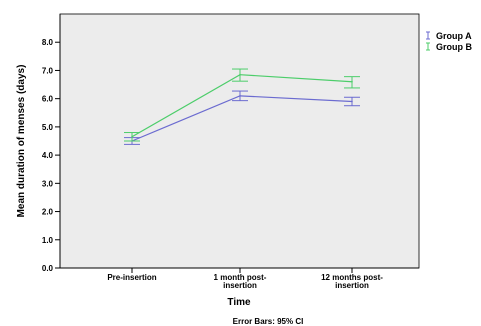 Image resolution: width=481 pixels, height=326 pixels. I want to click on x-tick-label-line: 12 months post-, so click(352, 277).